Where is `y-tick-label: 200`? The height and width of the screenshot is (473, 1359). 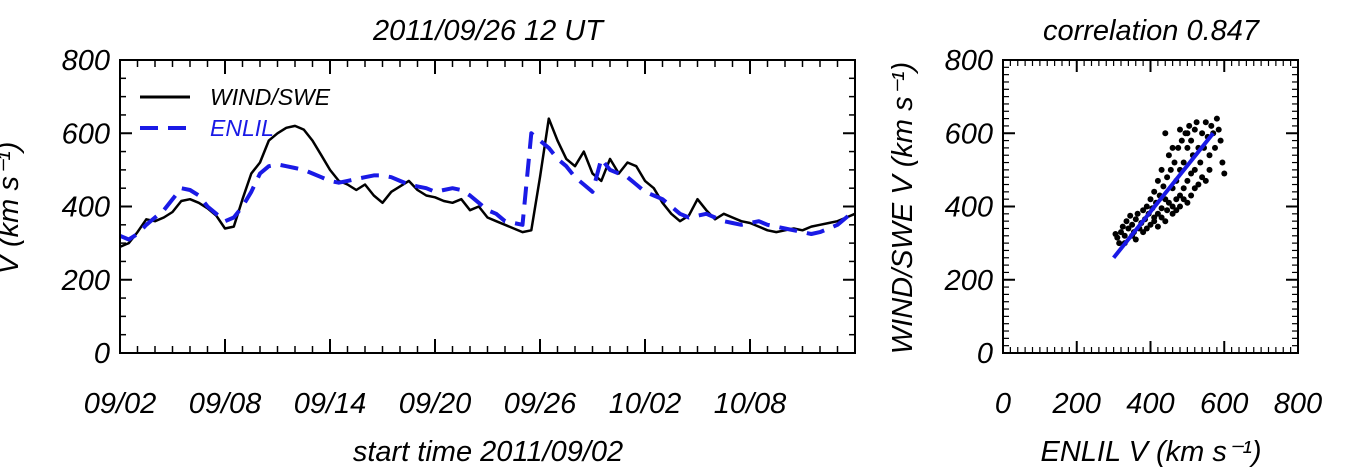
y-tick-label: 200 is located at coordinates (85, 281).